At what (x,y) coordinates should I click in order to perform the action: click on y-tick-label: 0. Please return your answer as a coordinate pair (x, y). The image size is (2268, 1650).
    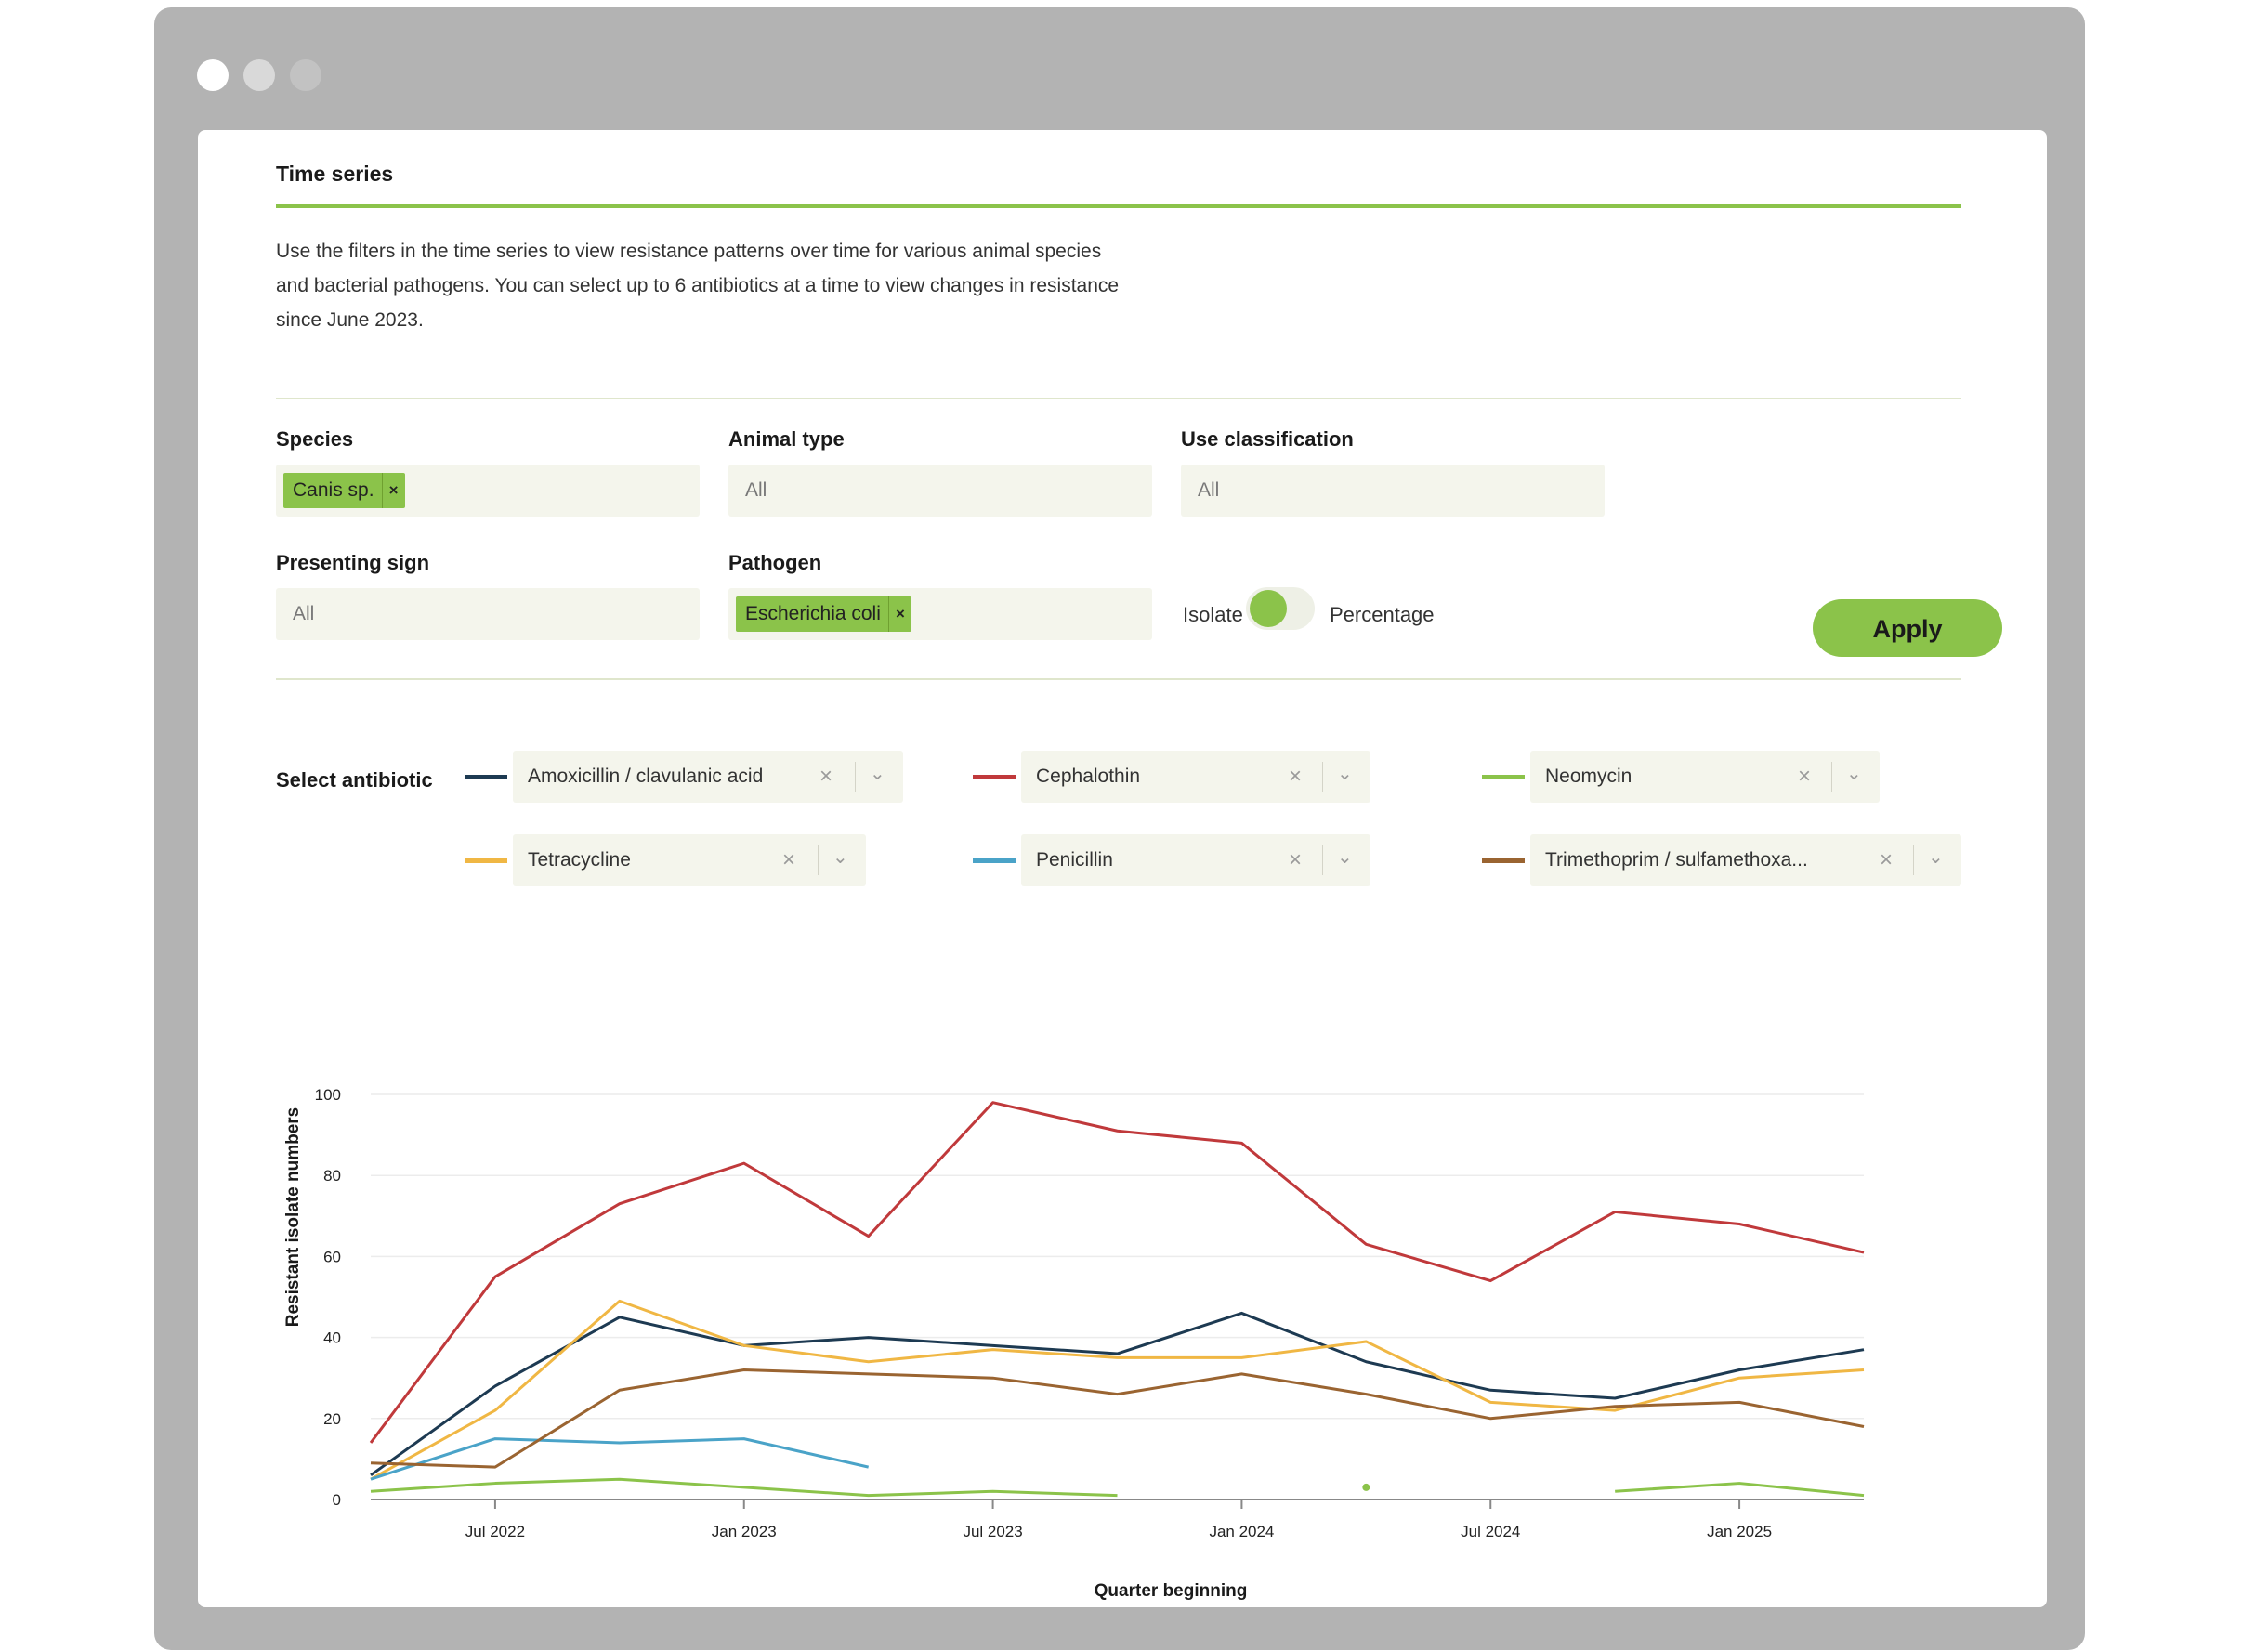
    Looking at the image, I should click on (337, 1500).